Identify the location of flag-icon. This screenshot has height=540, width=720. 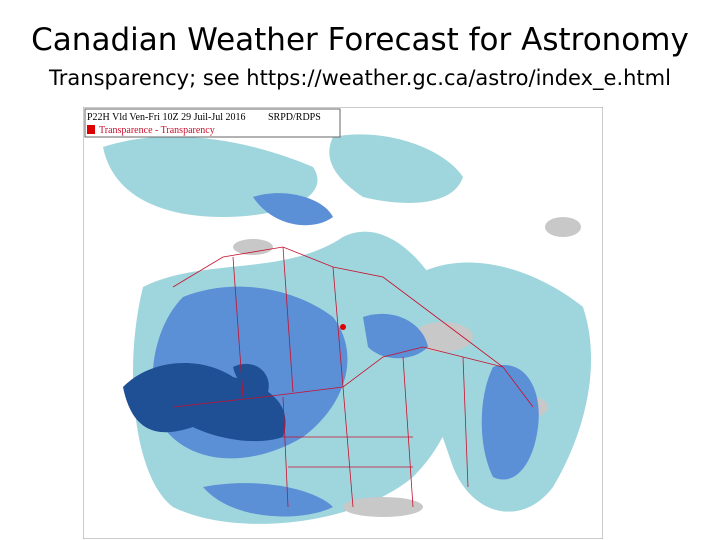
(91, 129).